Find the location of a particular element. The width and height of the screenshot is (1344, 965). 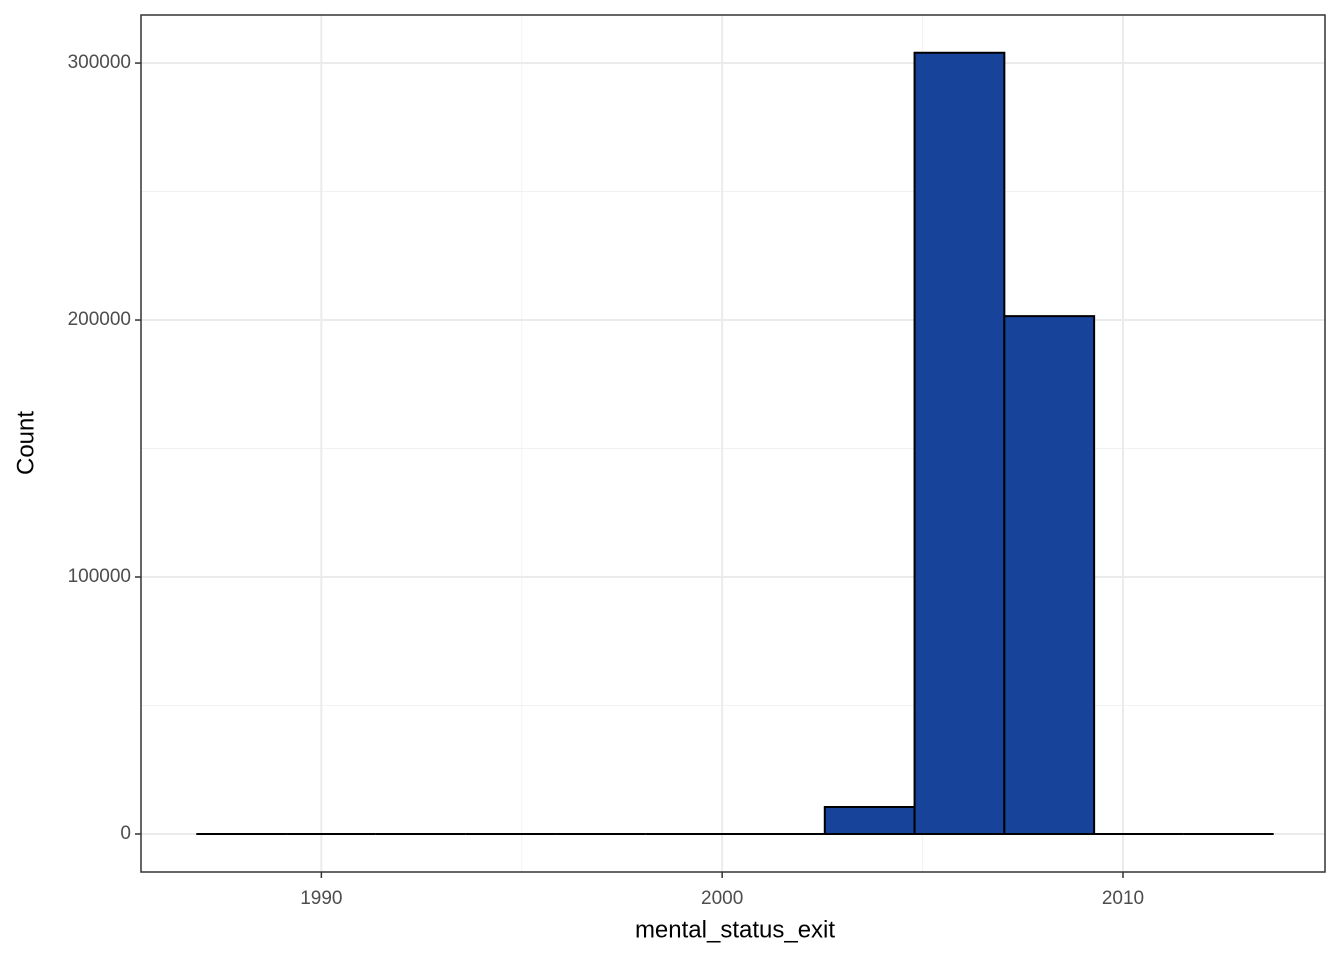

x-tick-label: 1990 is located at coordinates (321, 898).